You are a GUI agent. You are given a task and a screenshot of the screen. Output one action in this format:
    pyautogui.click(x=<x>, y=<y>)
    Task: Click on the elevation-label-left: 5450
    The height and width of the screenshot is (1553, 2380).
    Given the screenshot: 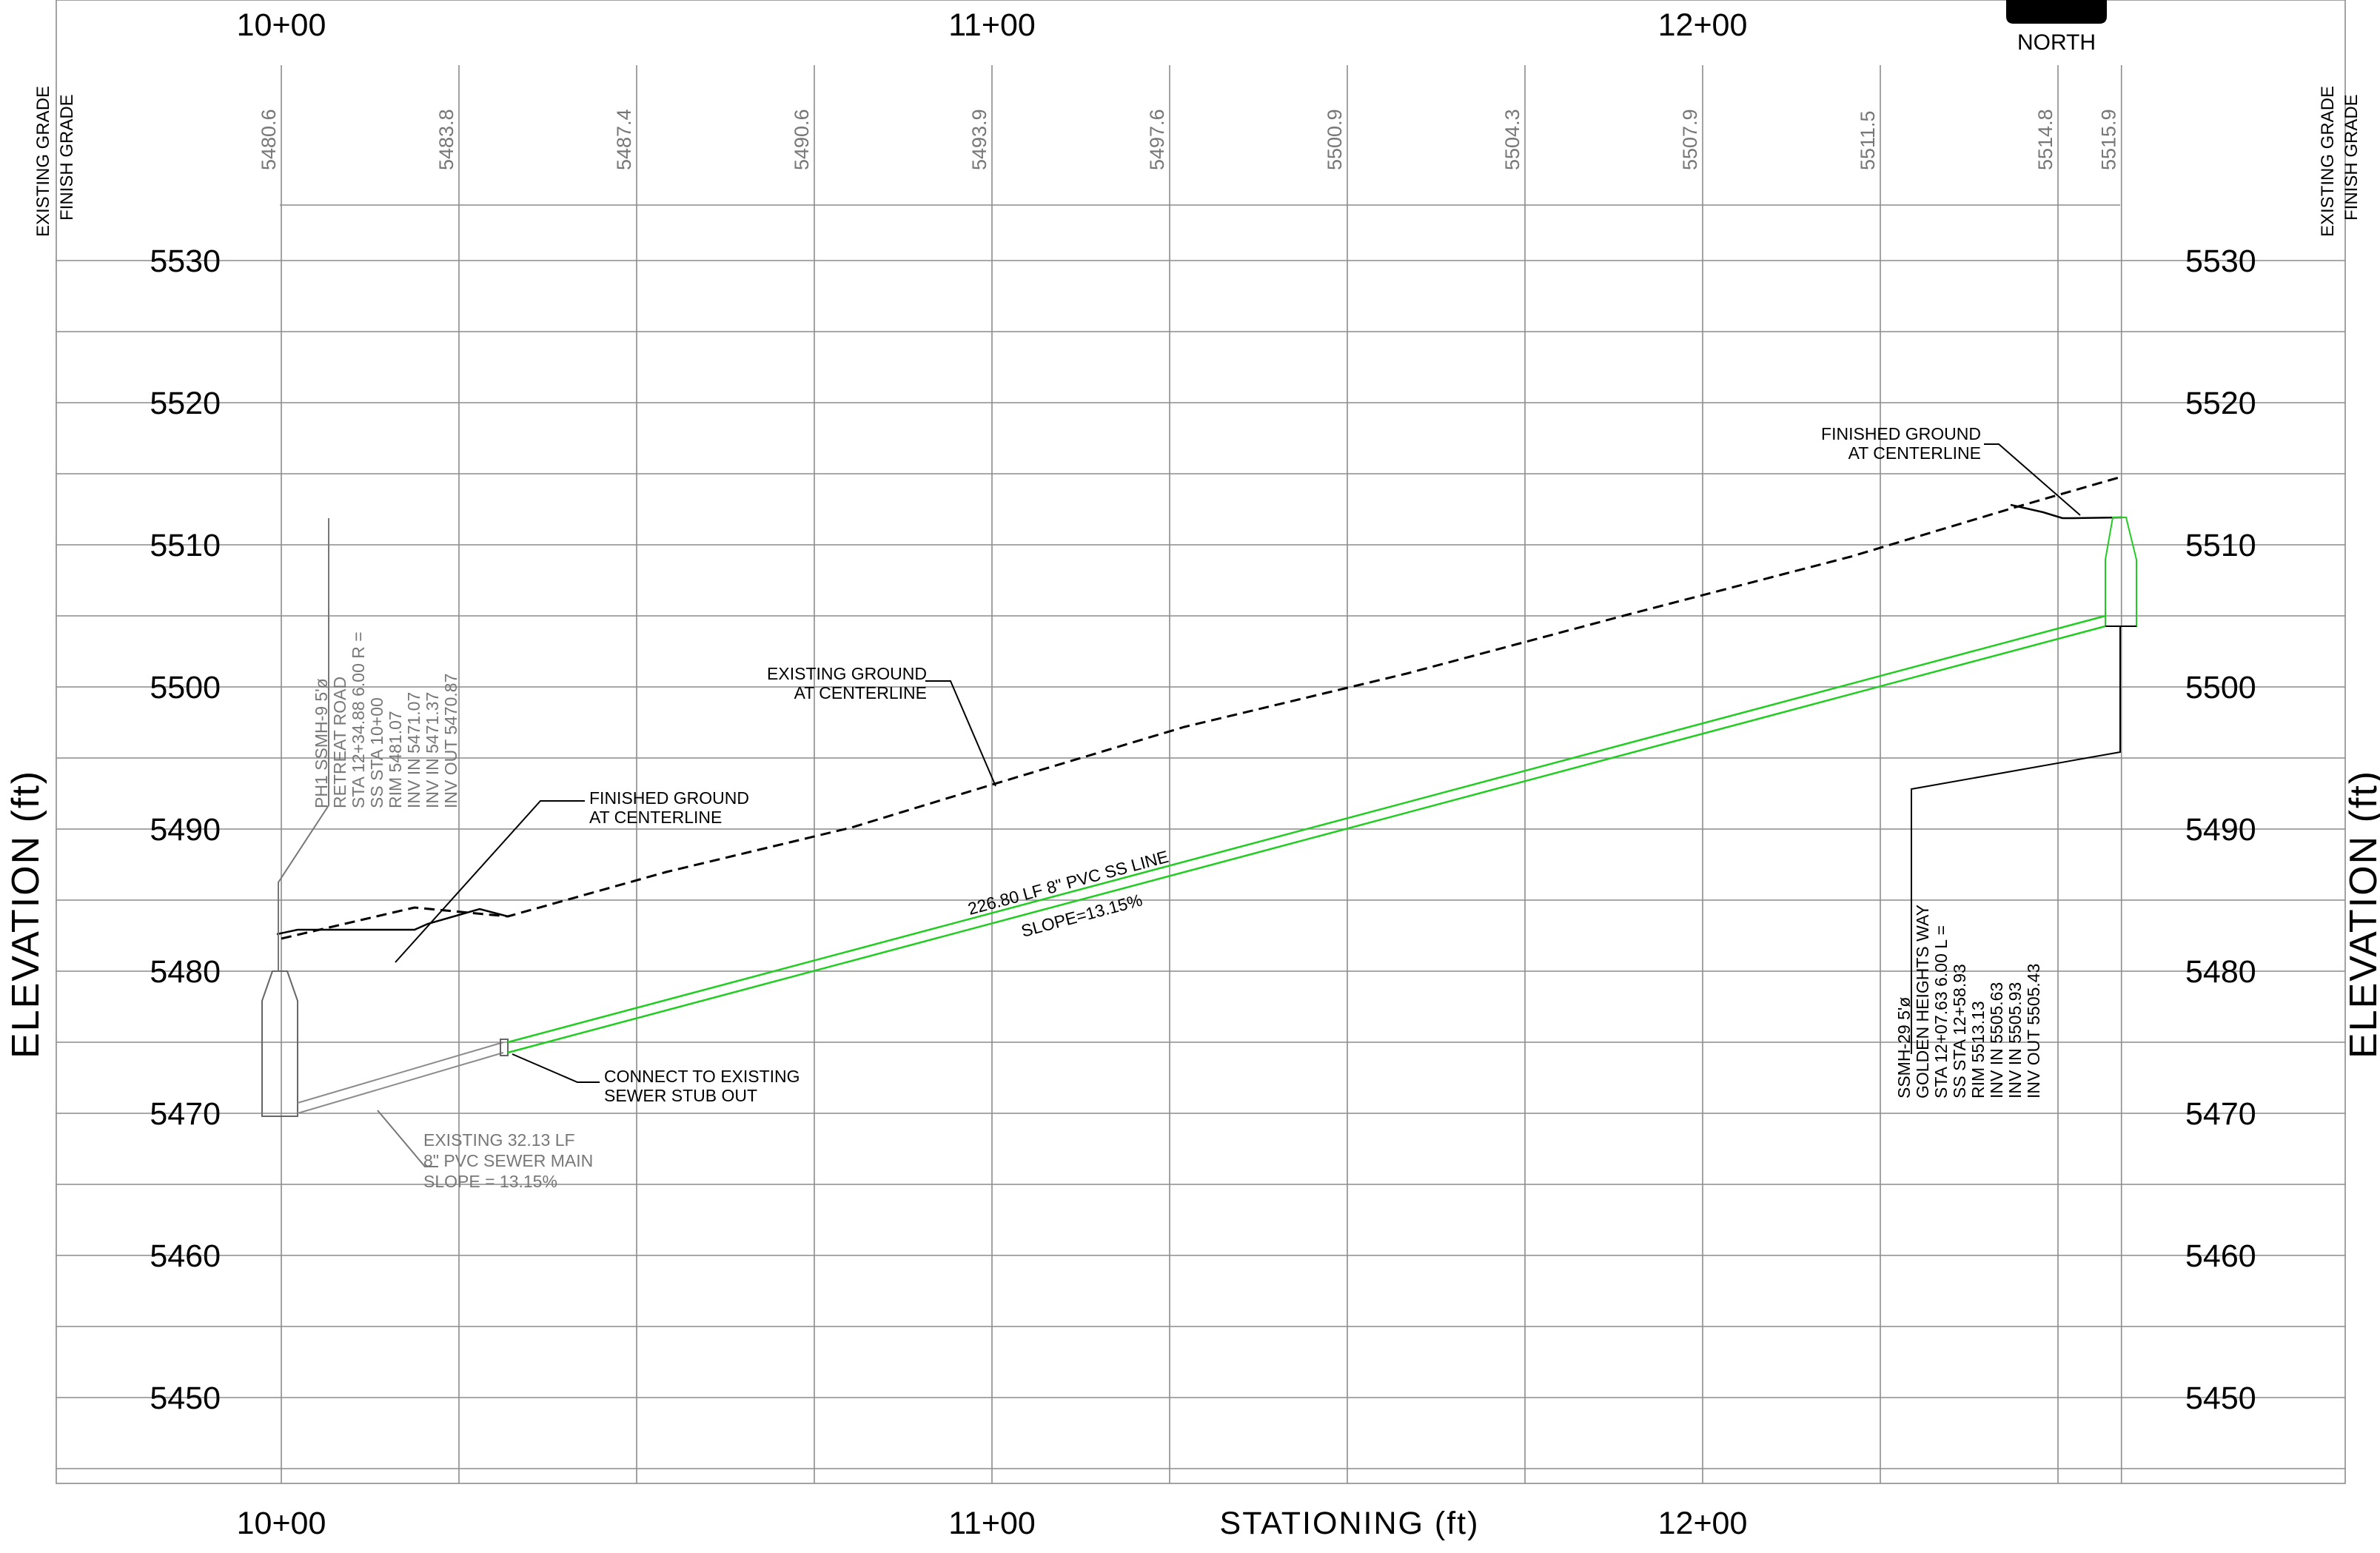 What is the action you would take?
    pyautogui.click(x=185, y=1398)
    